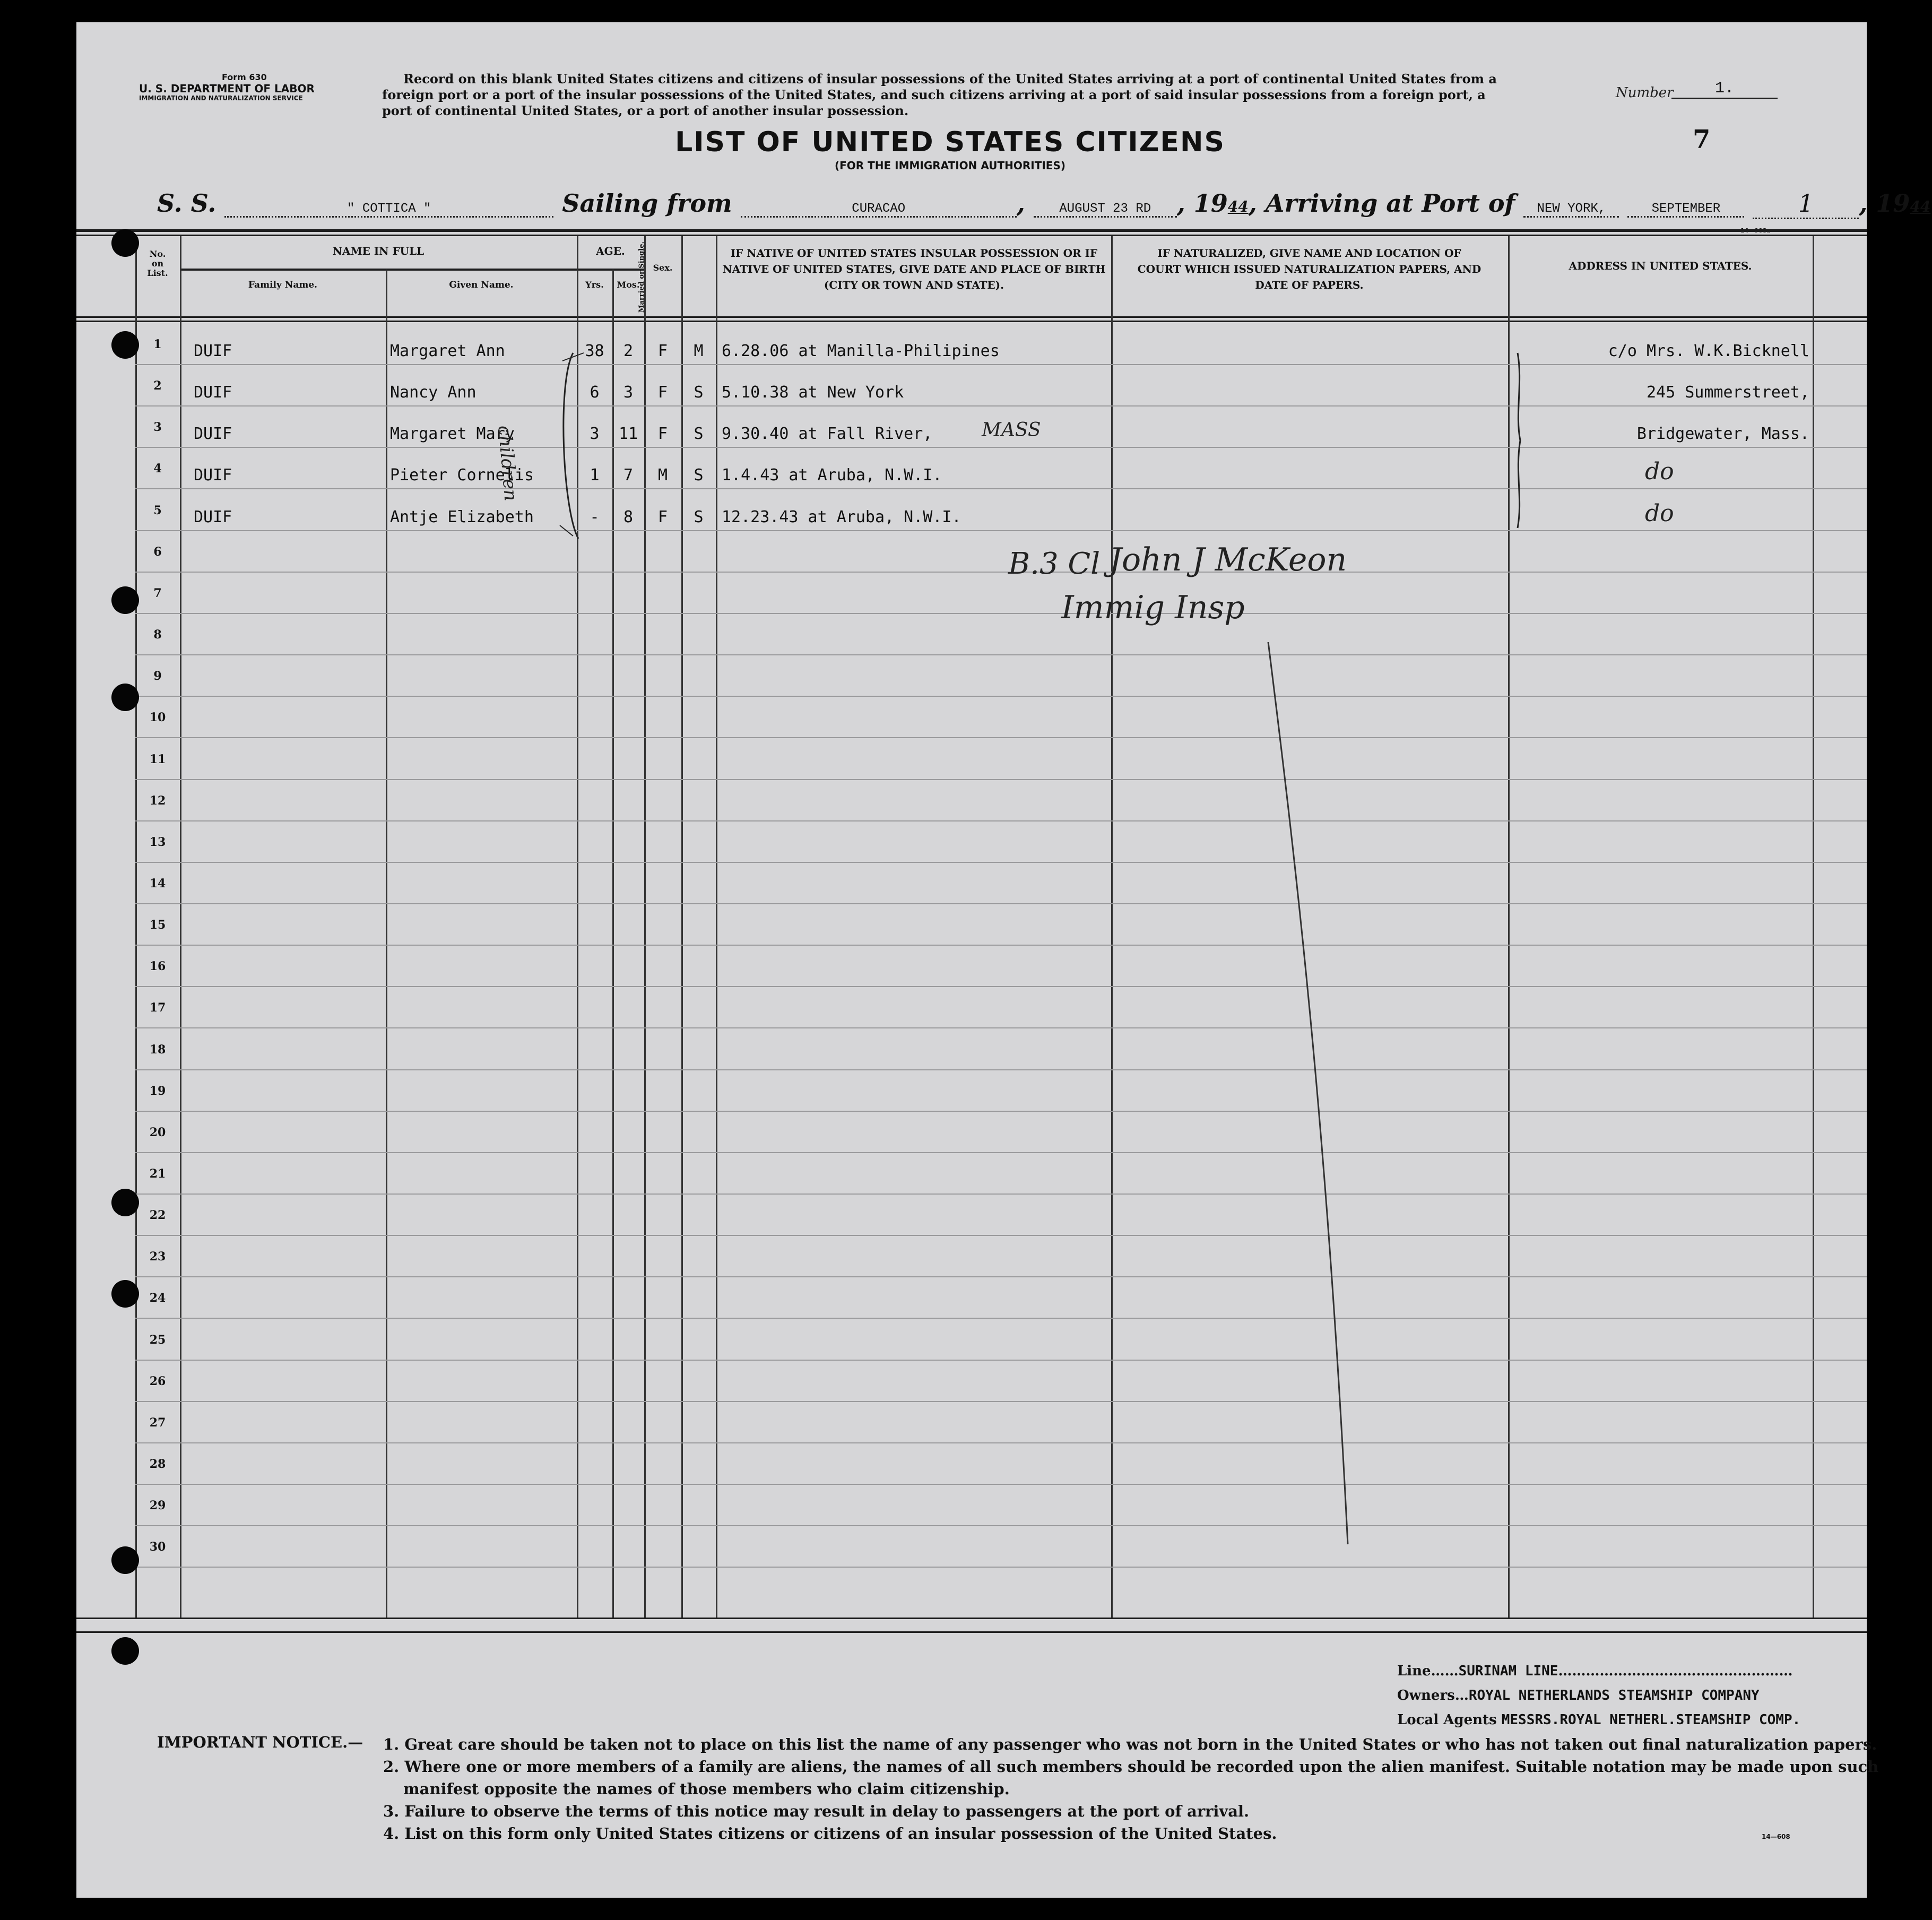  What do you see at coordinates (157, 759) in the screenshot?
I see `row-number: 11` at bounding box center [157, 759].